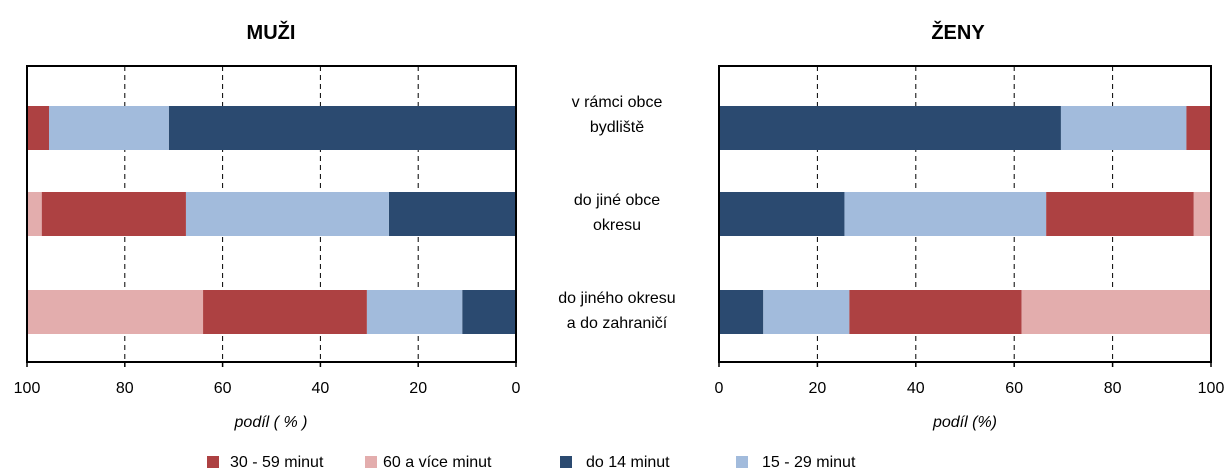  I want to click on category-label-2a: do jiného okresu, so click(616, 298).